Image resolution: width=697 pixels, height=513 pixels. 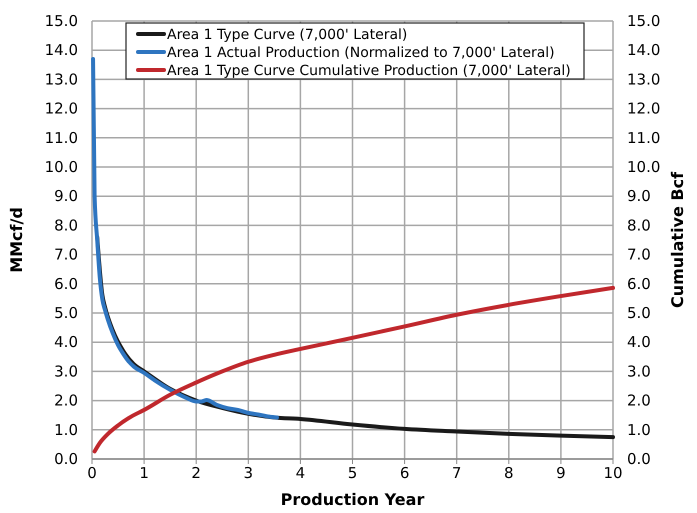 I want to click on y-tick-label: 9.0, so click(x=66, y=196).